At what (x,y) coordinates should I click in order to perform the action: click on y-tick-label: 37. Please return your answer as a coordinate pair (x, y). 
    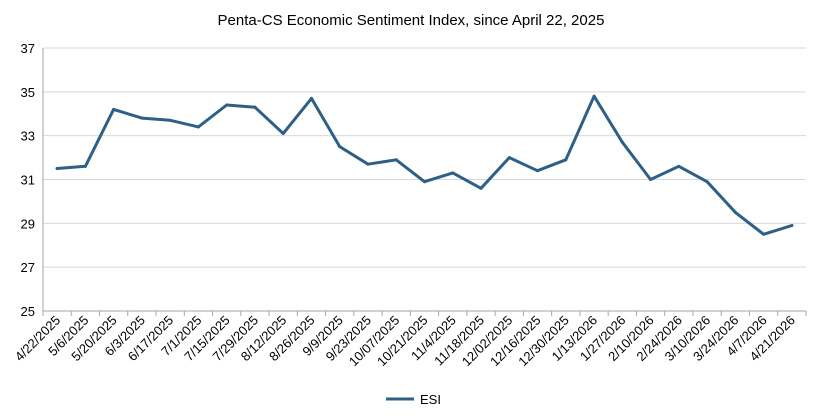
    Looking at the image, I should click on (28, 48).